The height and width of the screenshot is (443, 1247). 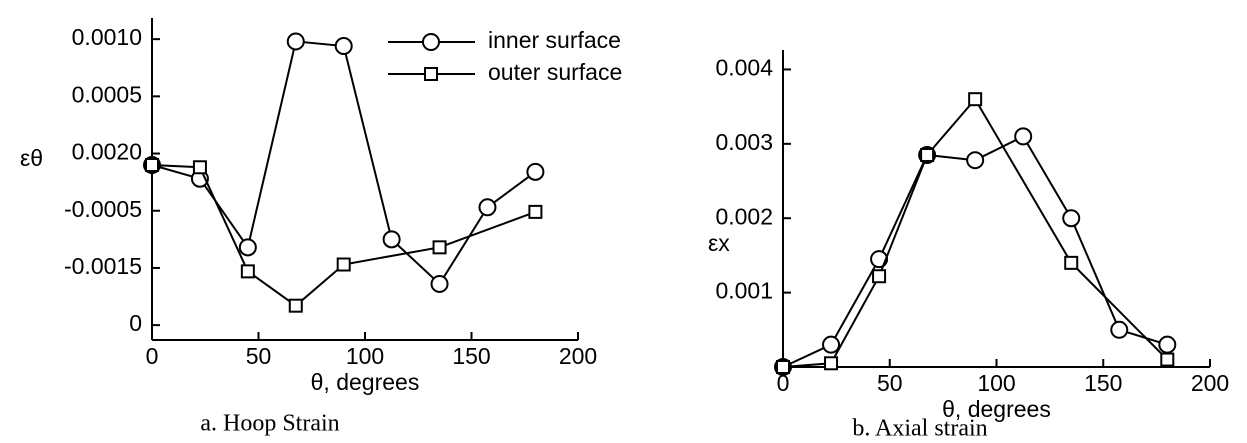 I want to click on y-tick-label: 0.002, so click(x=744, y=216).